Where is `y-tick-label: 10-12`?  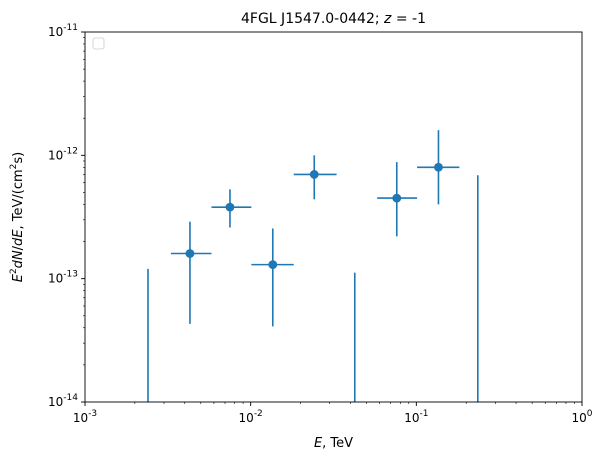 y-tick-label: 10-12 is located at coordinates (63, 154).